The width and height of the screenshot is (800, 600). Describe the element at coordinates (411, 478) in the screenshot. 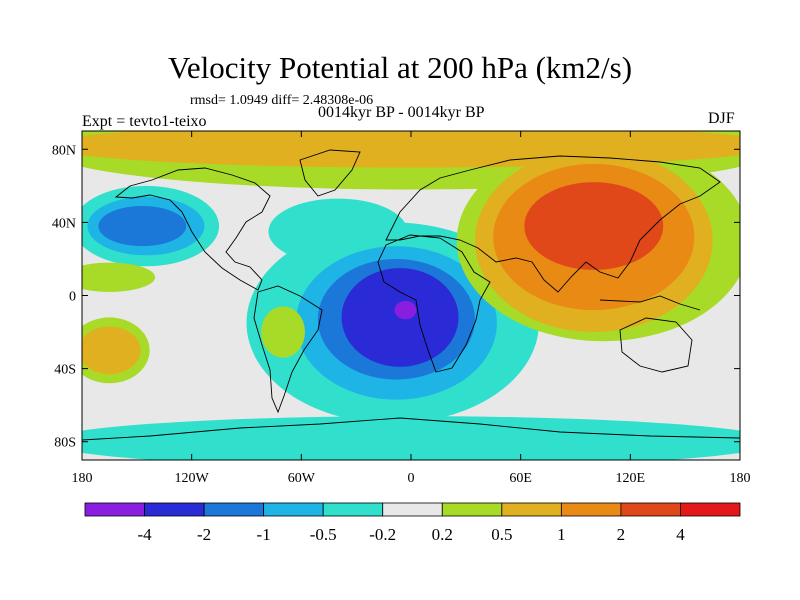

I see `lon-tick-label: 0` at that location.